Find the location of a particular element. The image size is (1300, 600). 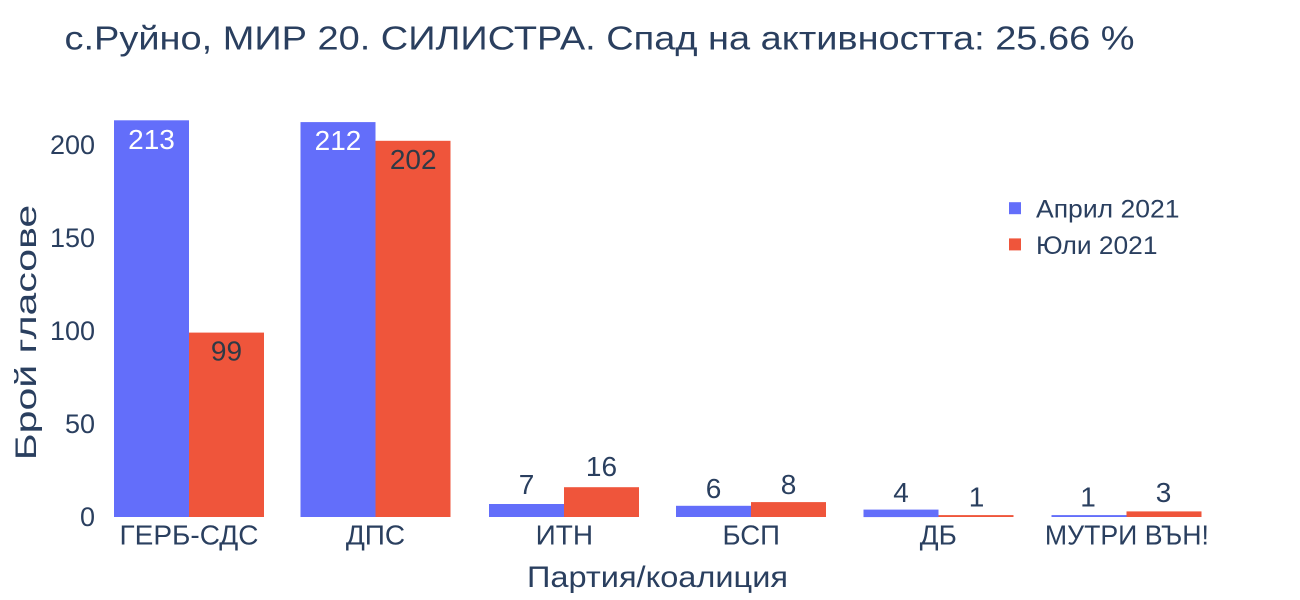

svg-text: 3 is located at coordinates (1164, 492).